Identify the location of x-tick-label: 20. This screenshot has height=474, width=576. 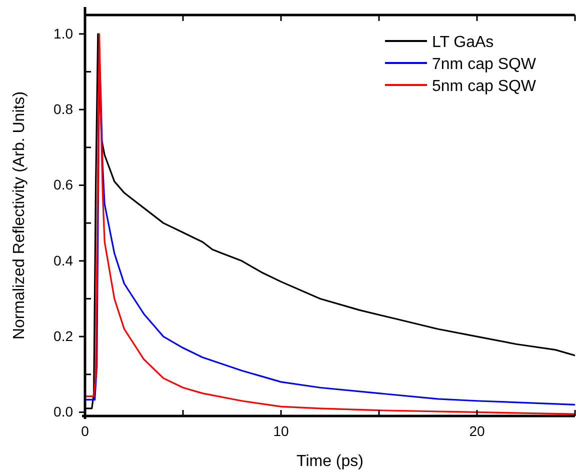
(477, 430).